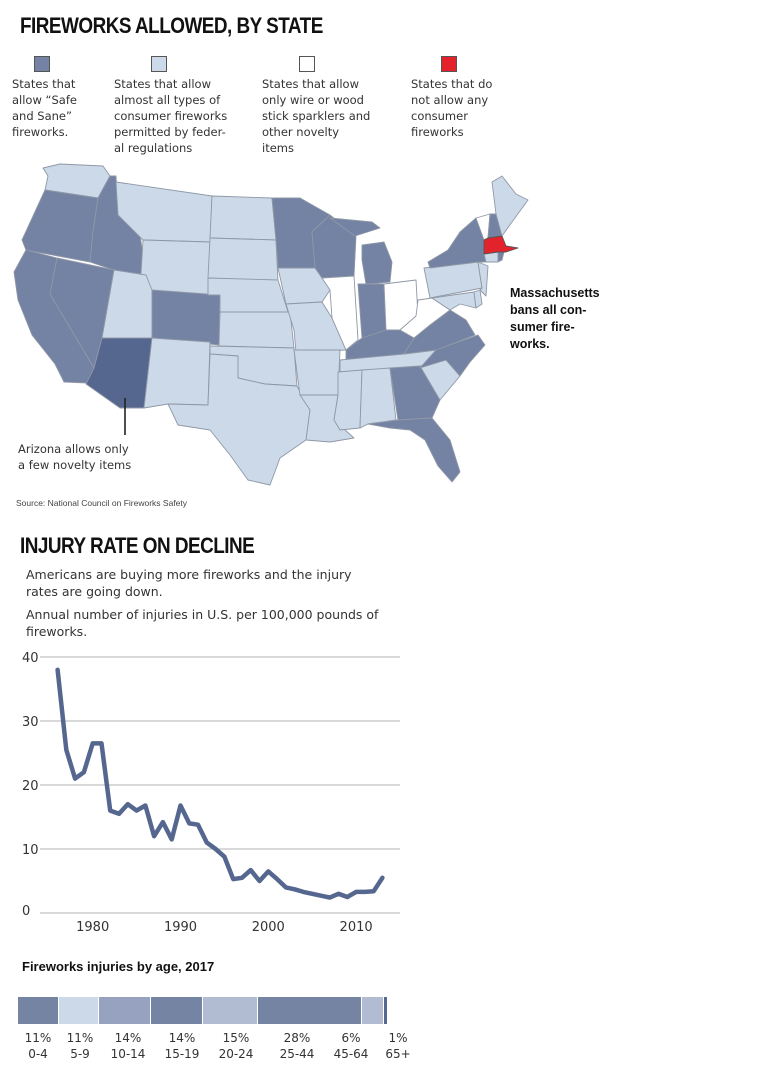 The width and height of the screenshot is (764, 1076). I want to click on arizona-note: Arizona allows only a few novelty items, so click(75, 457).